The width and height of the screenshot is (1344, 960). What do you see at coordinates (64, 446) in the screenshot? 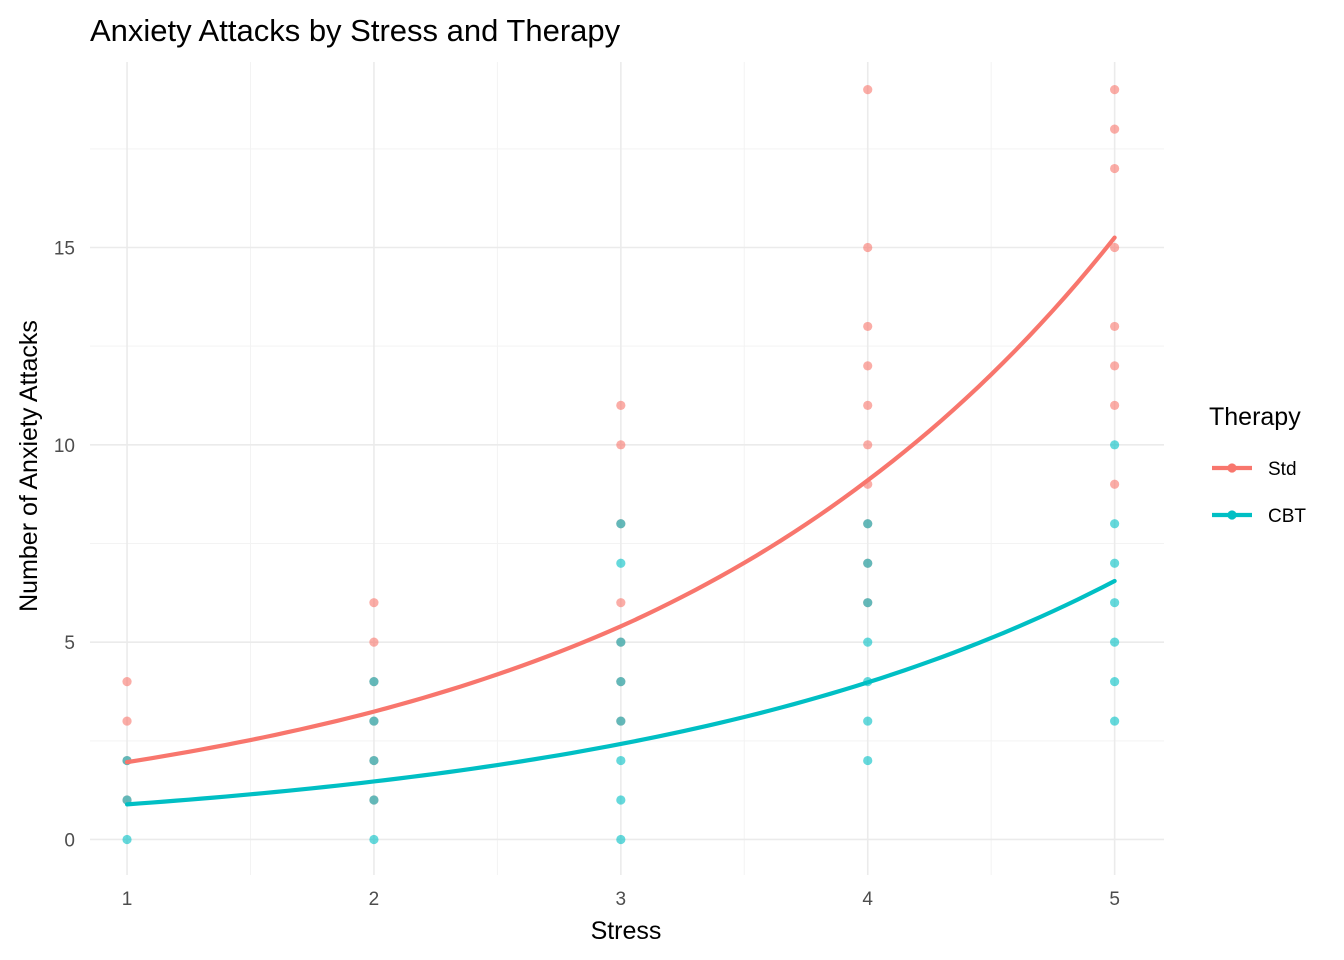
I see `y-tick-label: 10` at bounding box center [64, 446].